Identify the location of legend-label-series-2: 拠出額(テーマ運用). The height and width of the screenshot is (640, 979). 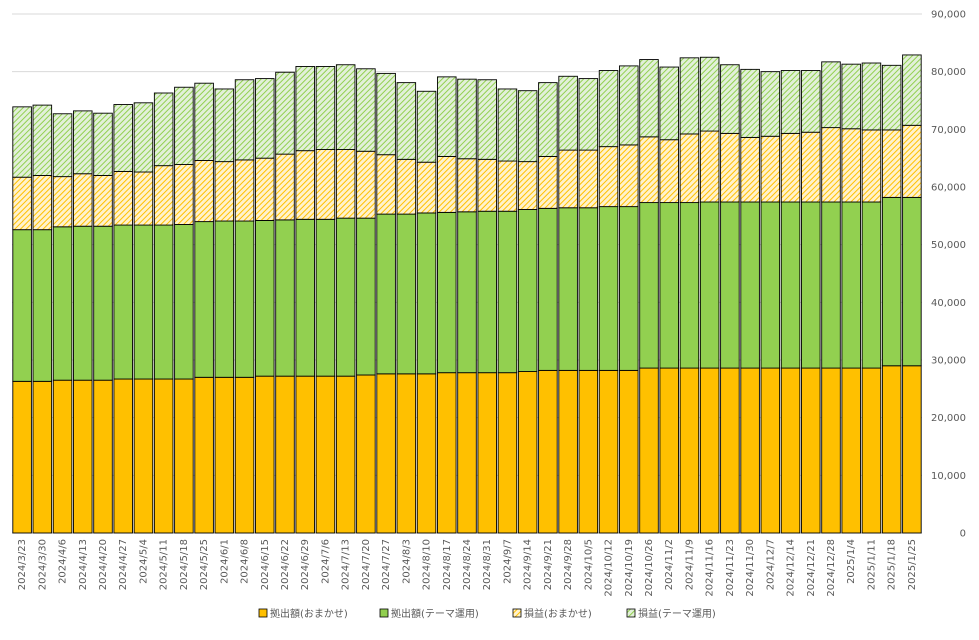
(435, 613).